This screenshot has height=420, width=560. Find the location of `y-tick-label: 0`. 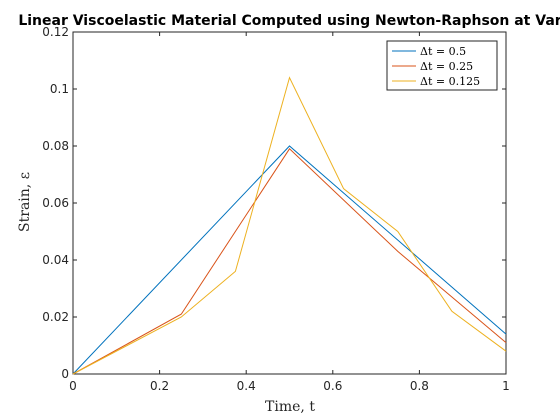

y-tick-label: 0 is located at coordinates (65, 374).